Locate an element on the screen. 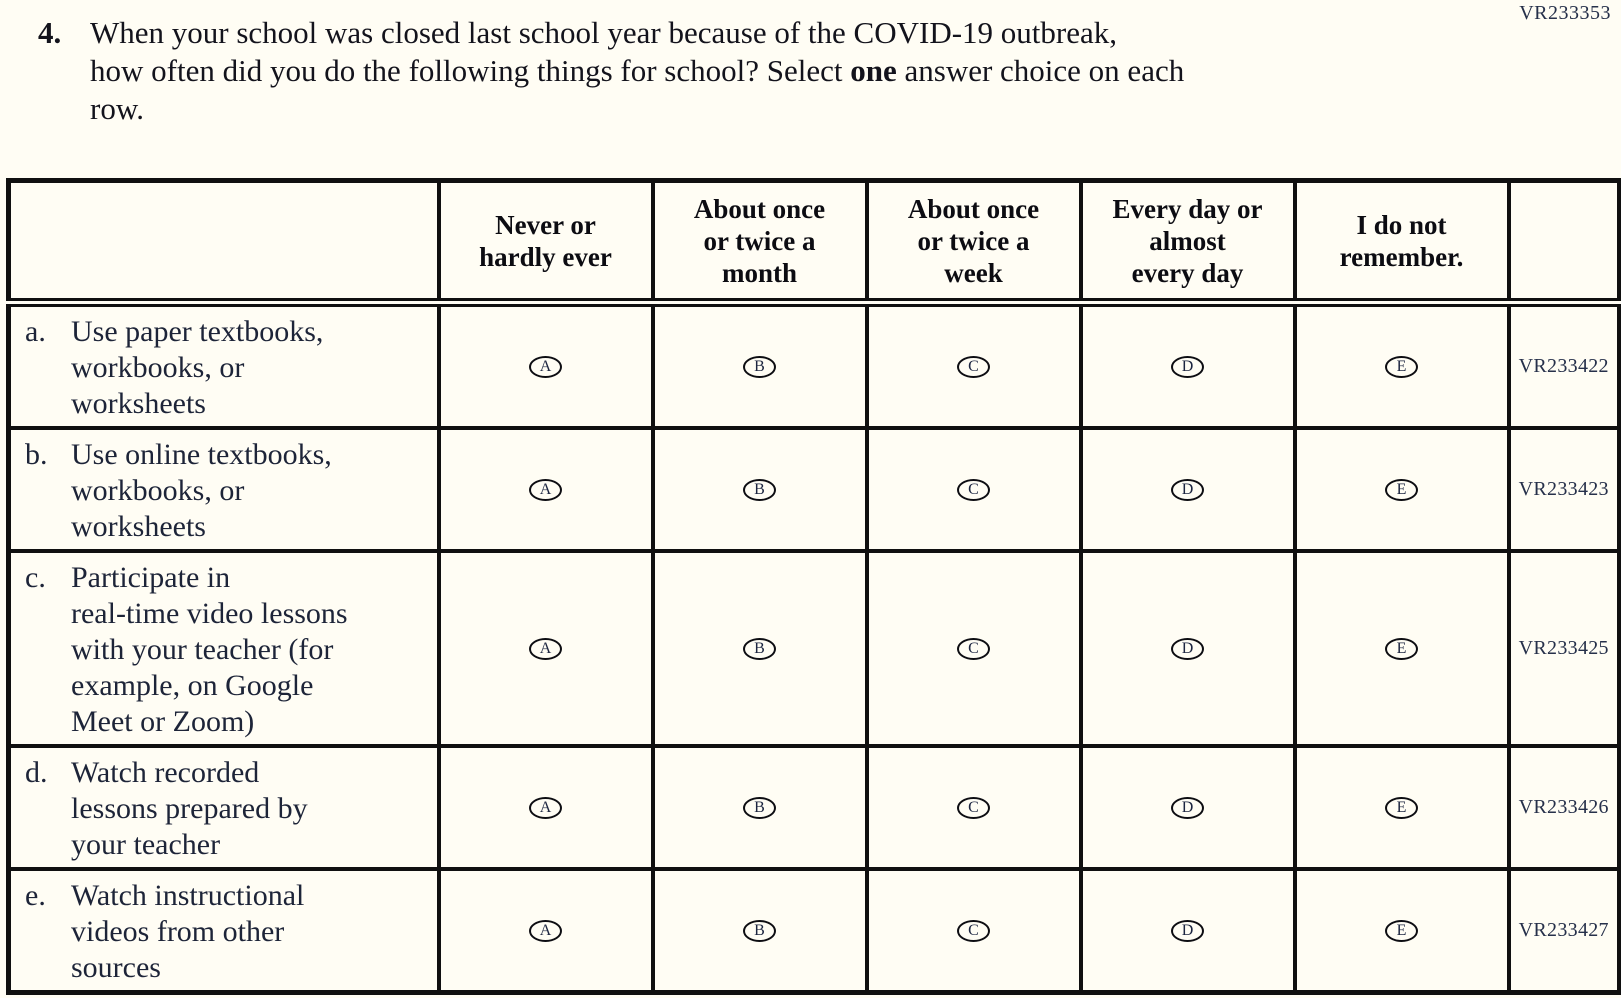 The image size is (1621, 998). row-e-option-never-cell: A is located at coordinates (545, 931).